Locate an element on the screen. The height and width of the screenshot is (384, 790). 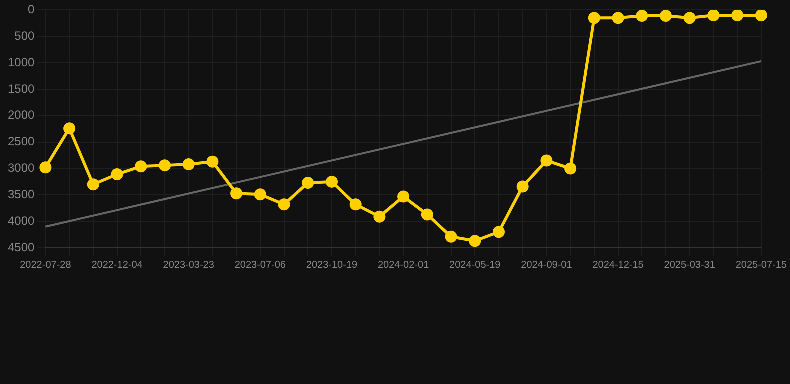
x-tick-label: 2023-07-06 is located at coordinates (260, 265).